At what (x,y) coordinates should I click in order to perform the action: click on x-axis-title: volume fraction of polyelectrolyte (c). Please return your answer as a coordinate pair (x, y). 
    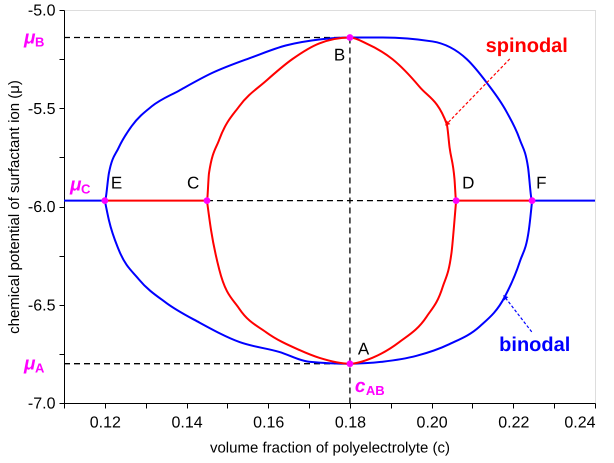
    Looking at the image, I should click on (330, 448).